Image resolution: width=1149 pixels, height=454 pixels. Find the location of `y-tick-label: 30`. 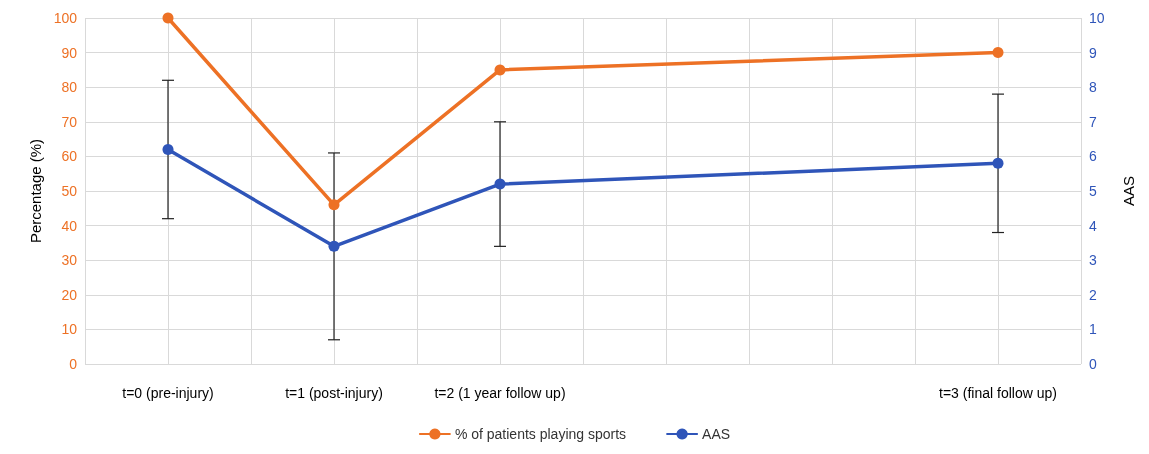

y-tick-label: 30 is located at coordinates (69, 260).